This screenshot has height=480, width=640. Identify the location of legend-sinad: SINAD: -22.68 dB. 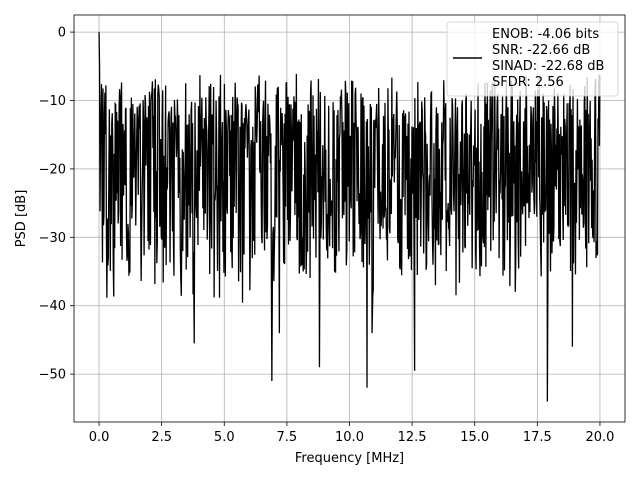
(548, 66).